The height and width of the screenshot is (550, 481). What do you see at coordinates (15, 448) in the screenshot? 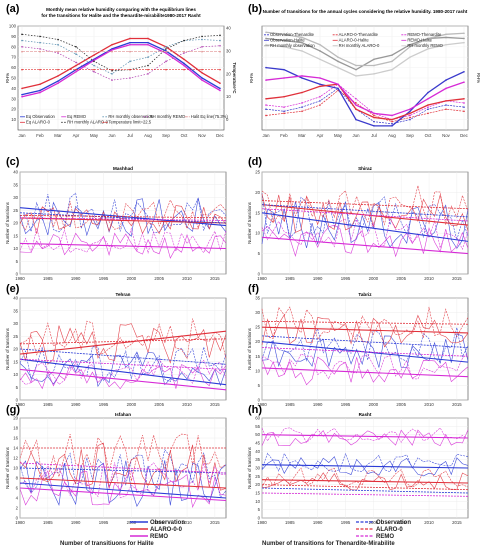
I see `y-tick-label: 14` at bounding box center [15, 448].